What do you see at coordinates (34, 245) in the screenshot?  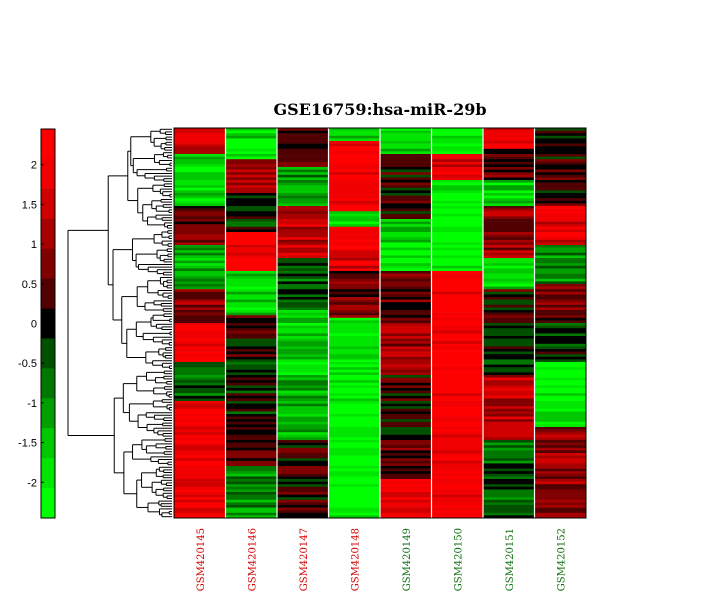 I see `colorbar-tick-label: 1` at bounding box center [34, 245].